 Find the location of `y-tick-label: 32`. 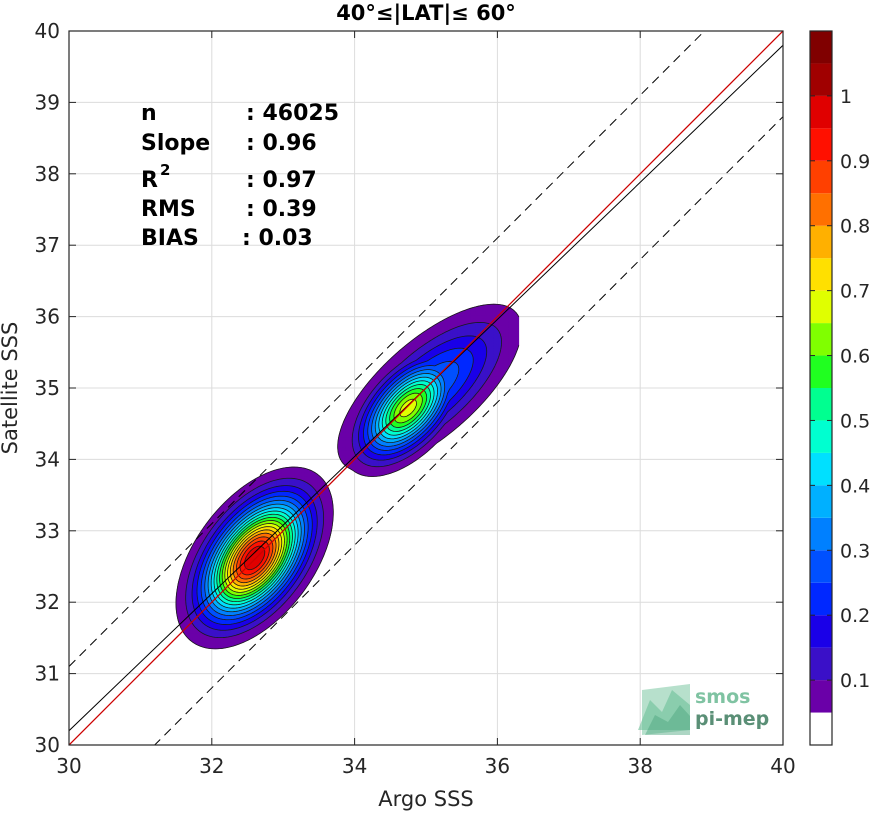

y-tick-label: 32 is located at coordinates (47, 602).